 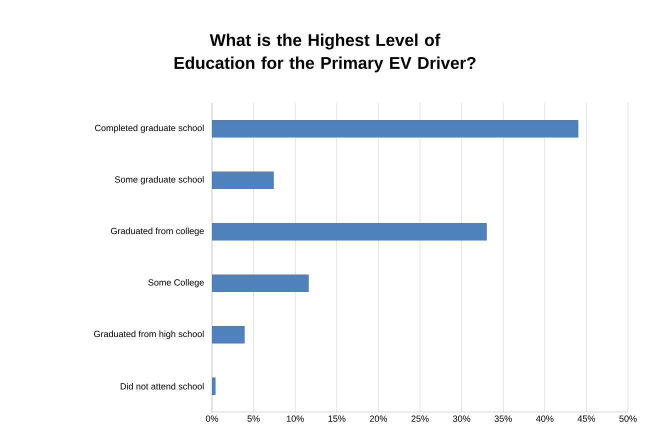 What do you see at coordinates (461, 419) in the screenshot?
I see `x-tick-label: 30%` at bounding box center [461, 419].